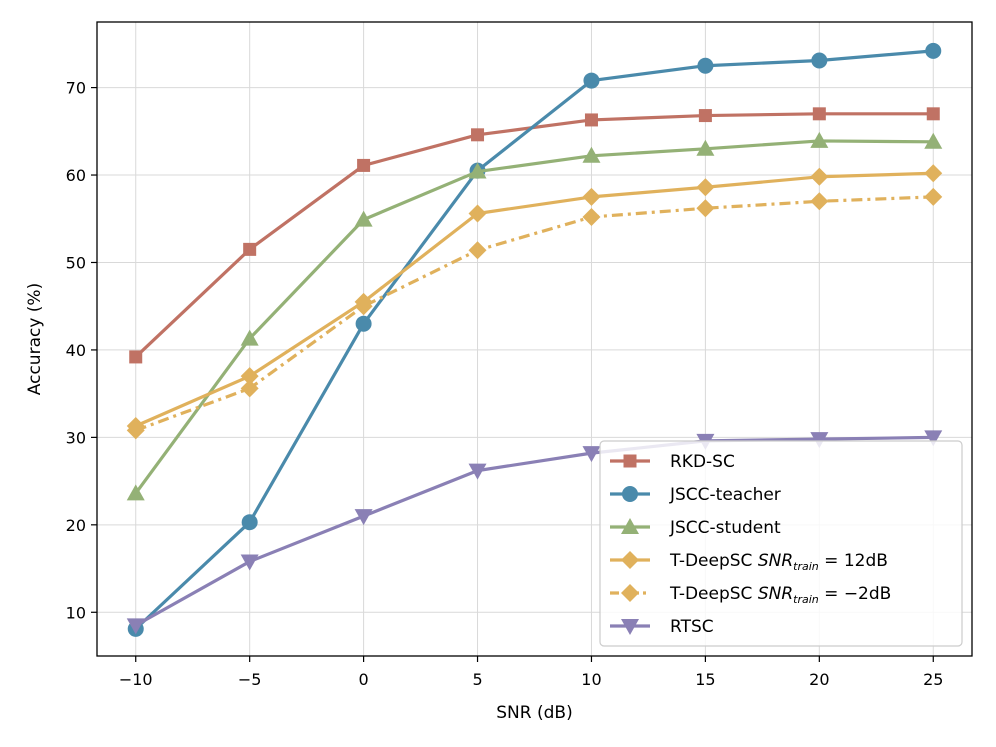 The width and height of the screenshot is (996, 747). Describe the element at coordinates (531, 672) in the screenshot. I see `x-axis-ticks: −10 −5 0 5 10 15 20 25` at that location.